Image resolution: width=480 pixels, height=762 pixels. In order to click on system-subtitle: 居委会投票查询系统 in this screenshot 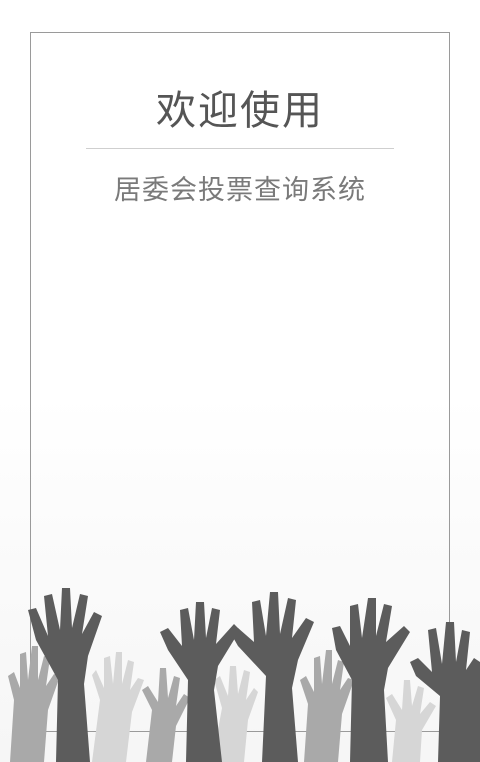, I will do `click(240, 190)`.